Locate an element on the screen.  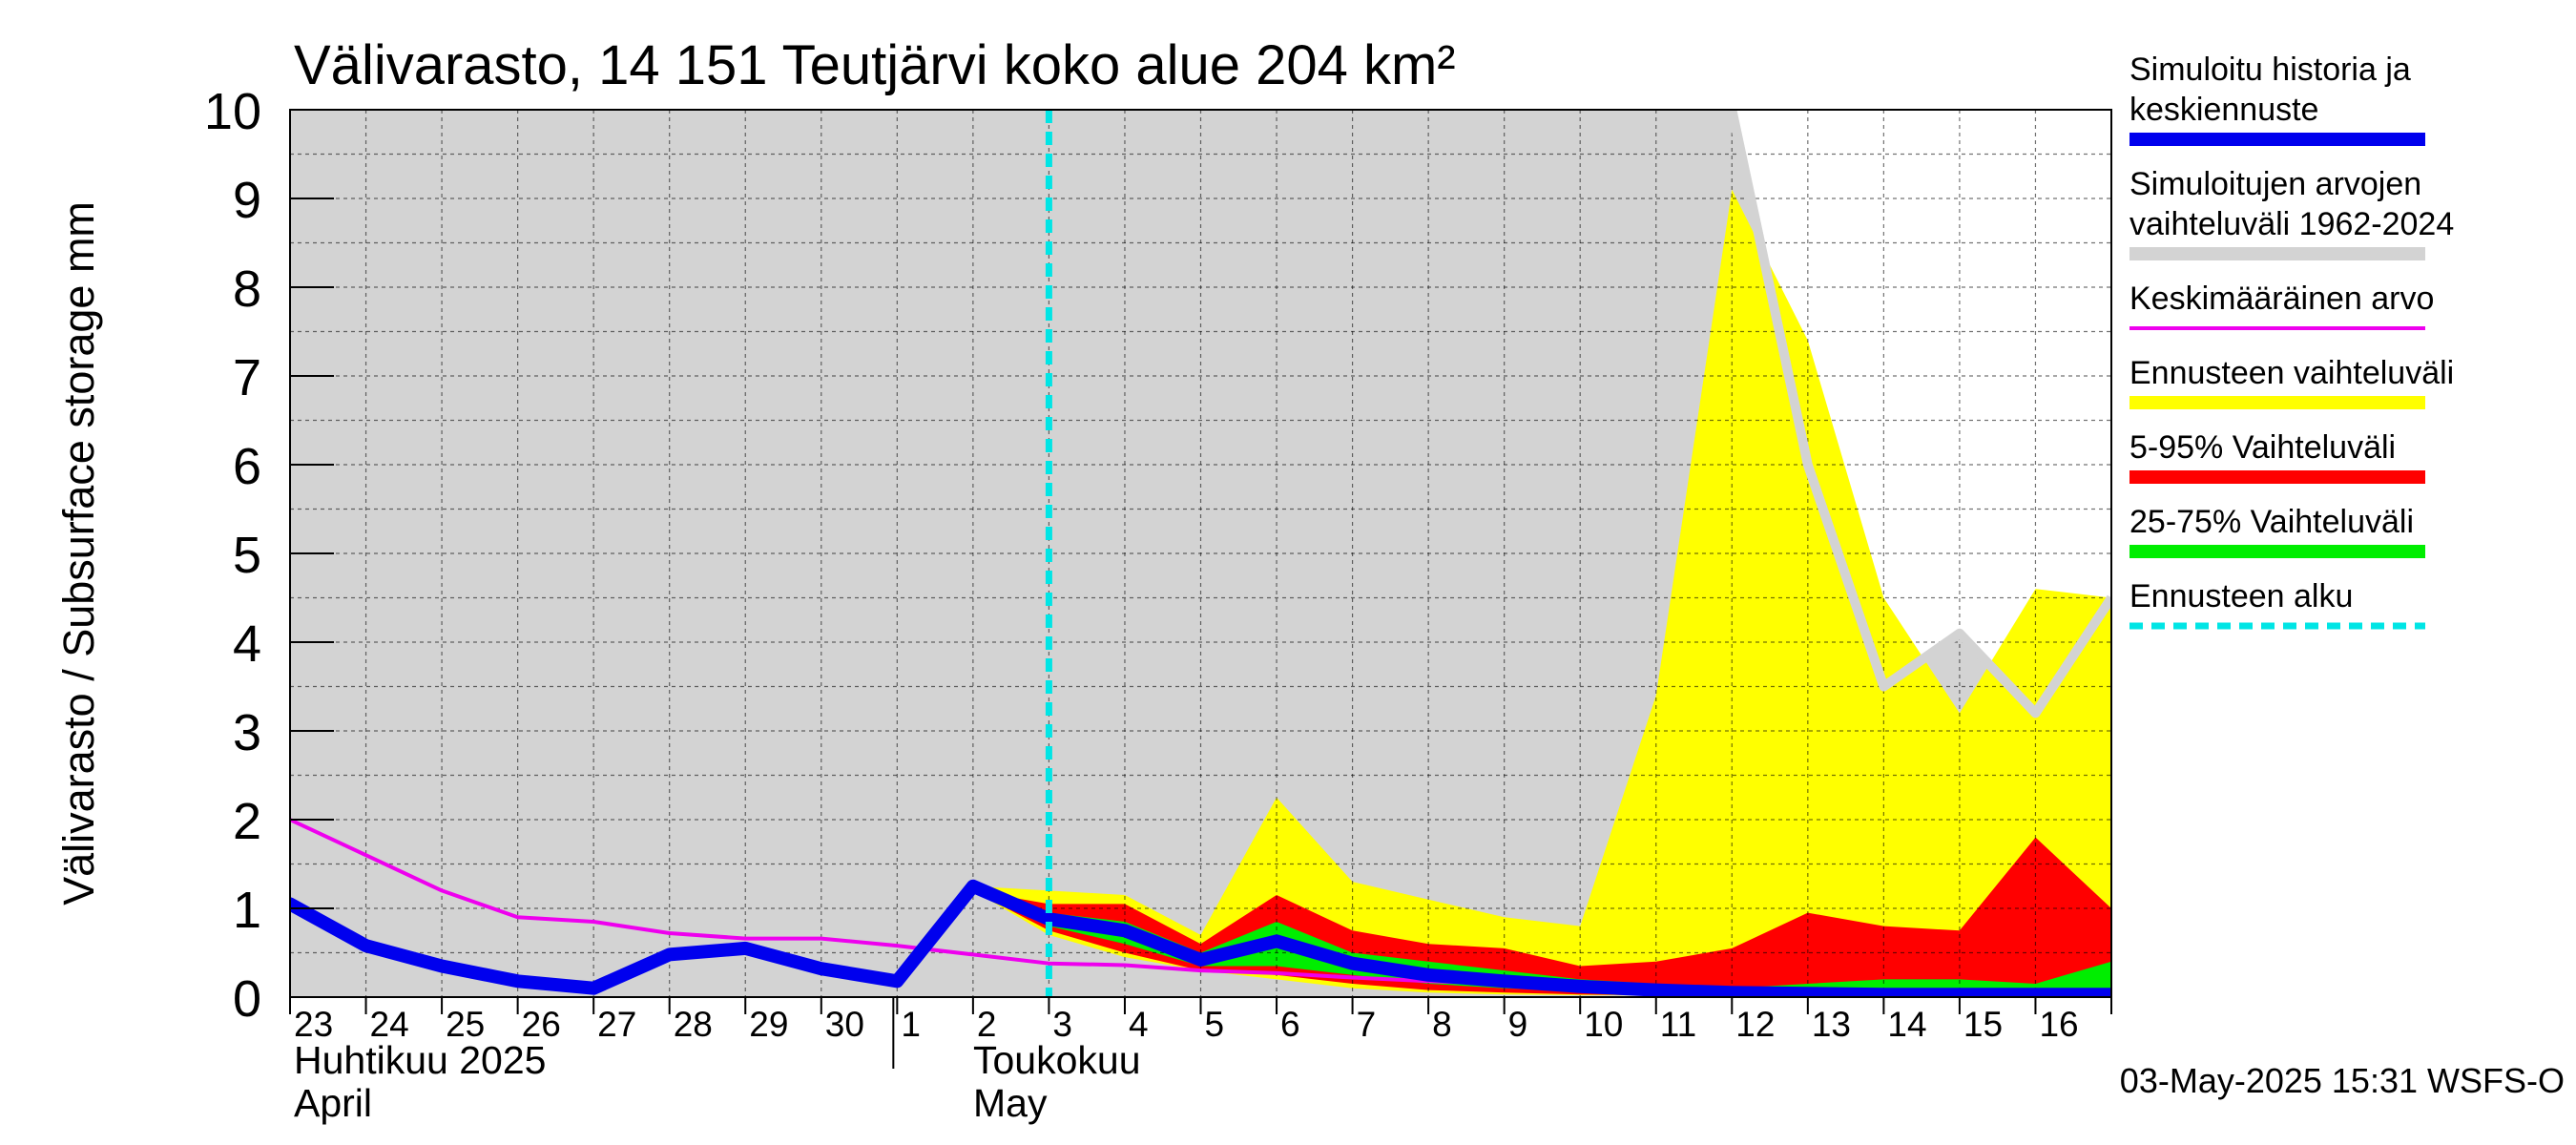
legend-label: Simuloitujen arvojen is located at coordinates (2275, 184).